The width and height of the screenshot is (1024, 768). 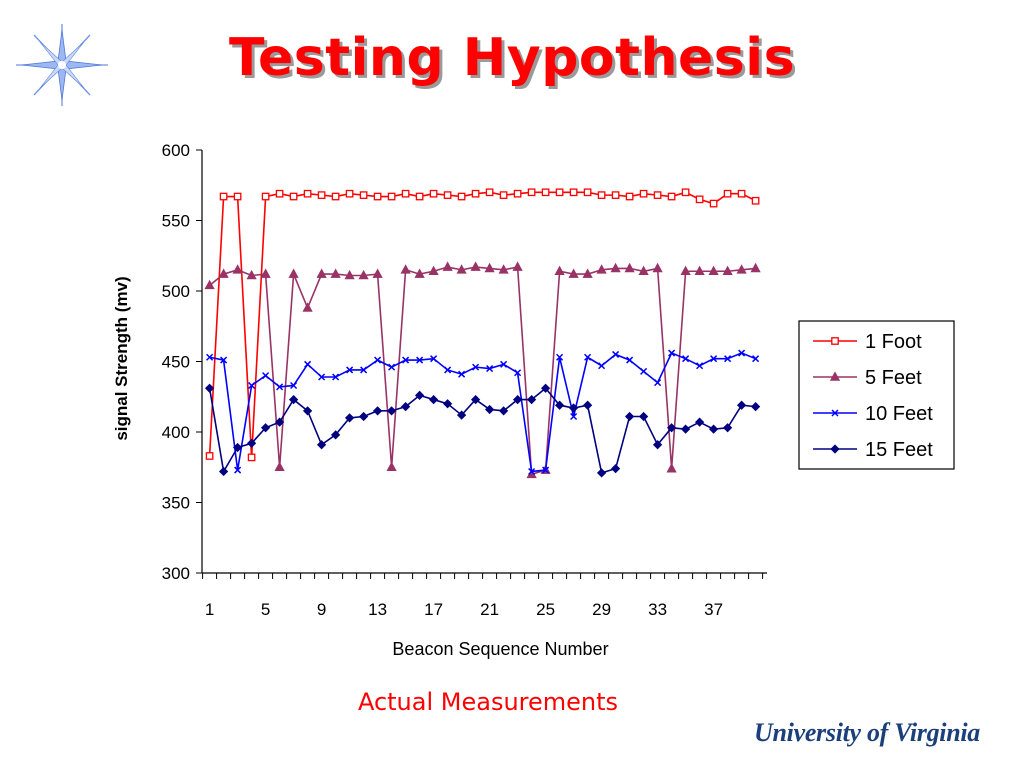 I want to click on y-axis-title: signal Strength (mv), so click(x=121, y=358).